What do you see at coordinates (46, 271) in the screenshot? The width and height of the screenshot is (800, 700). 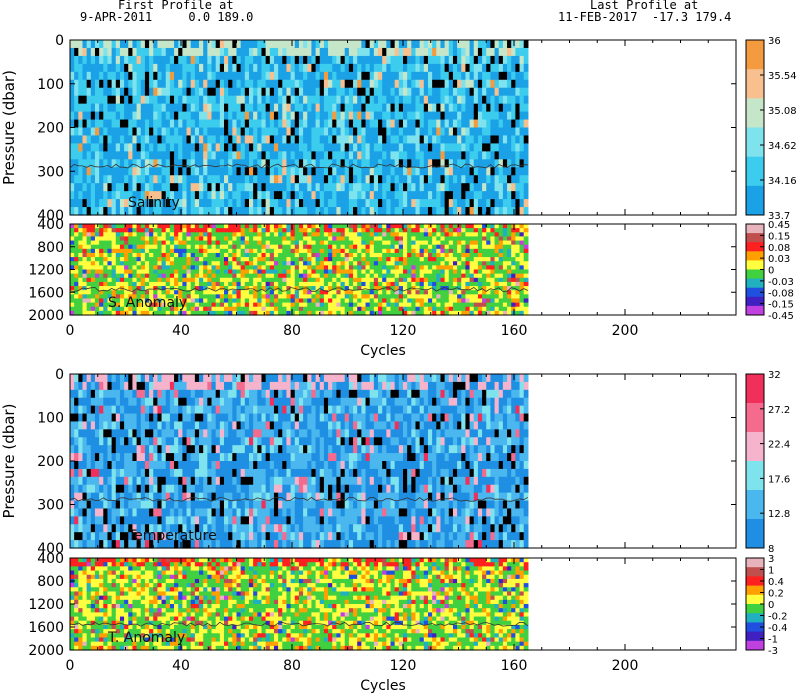 I see `y-tick-label: 1200` at bounding box center [46, 271].